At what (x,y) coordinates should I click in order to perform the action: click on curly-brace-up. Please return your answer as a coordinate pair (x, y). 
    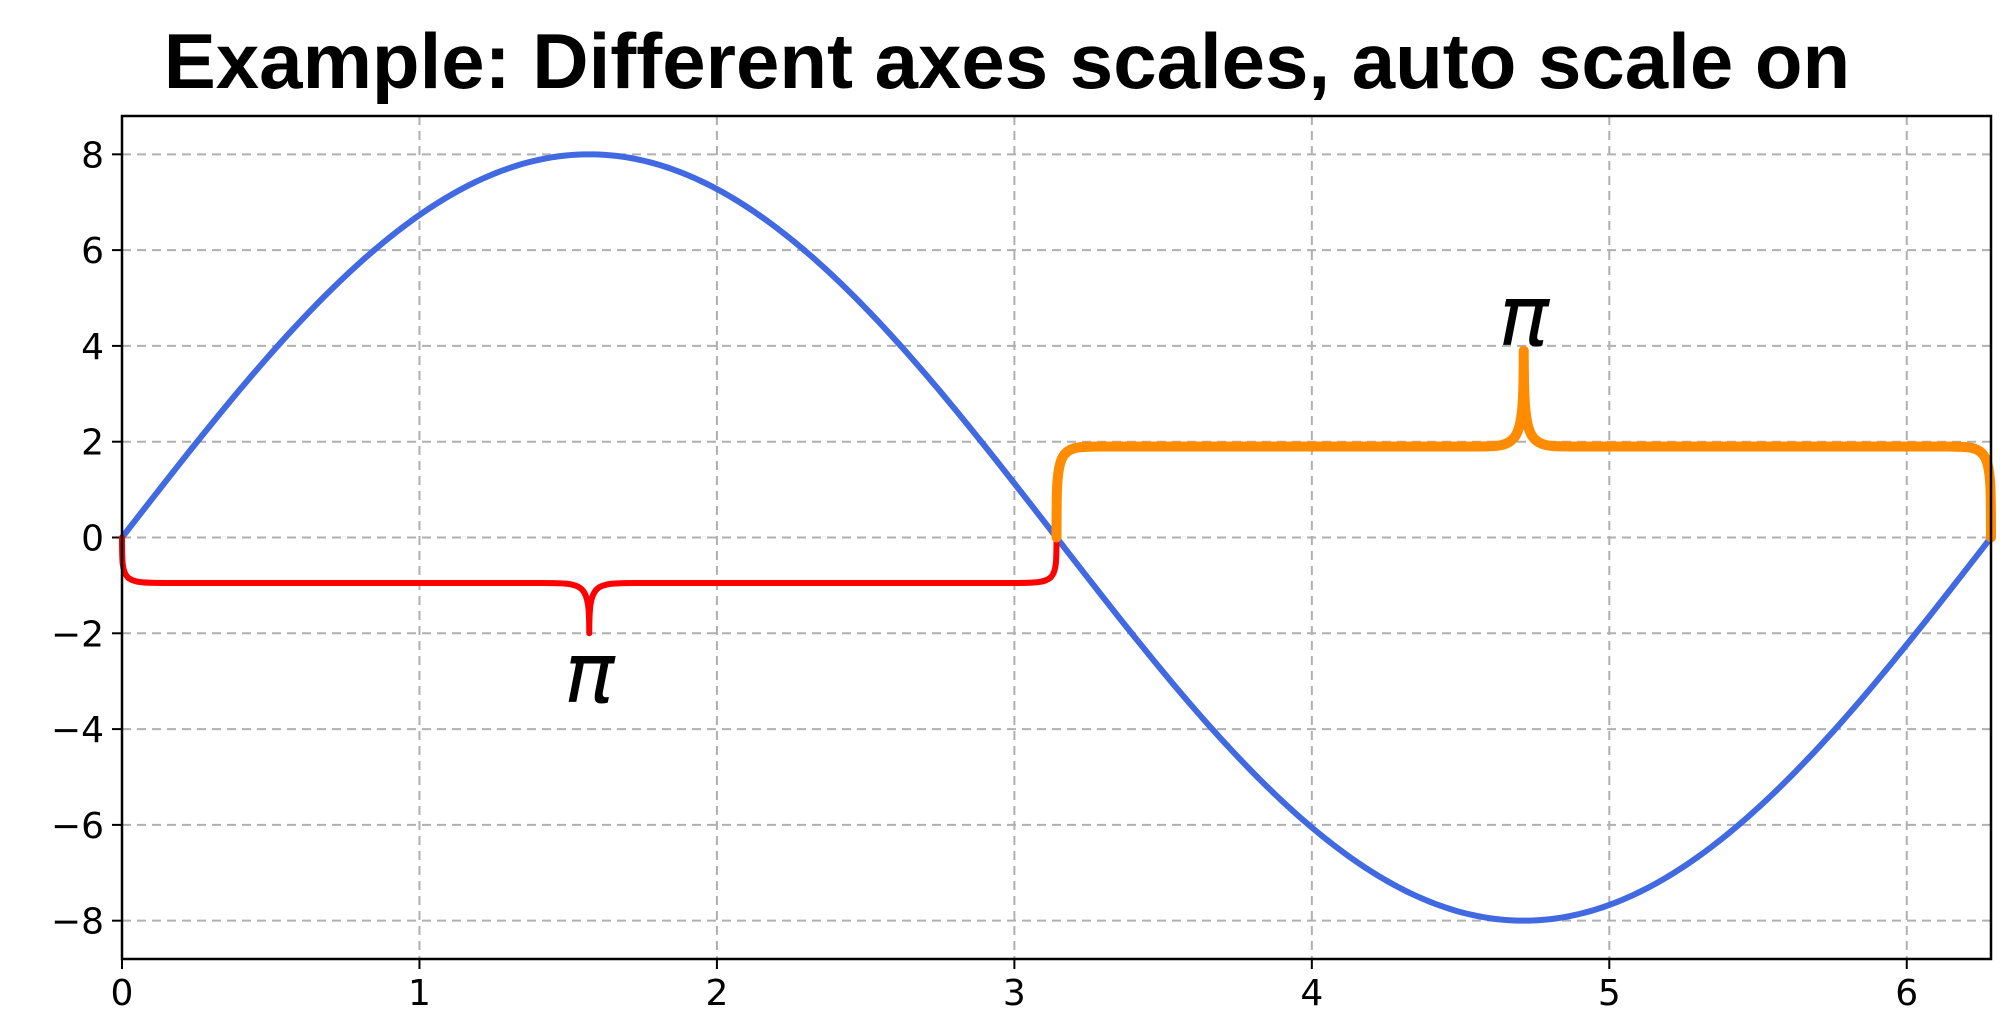
    Looking at the image, I should click on (1523, 444).